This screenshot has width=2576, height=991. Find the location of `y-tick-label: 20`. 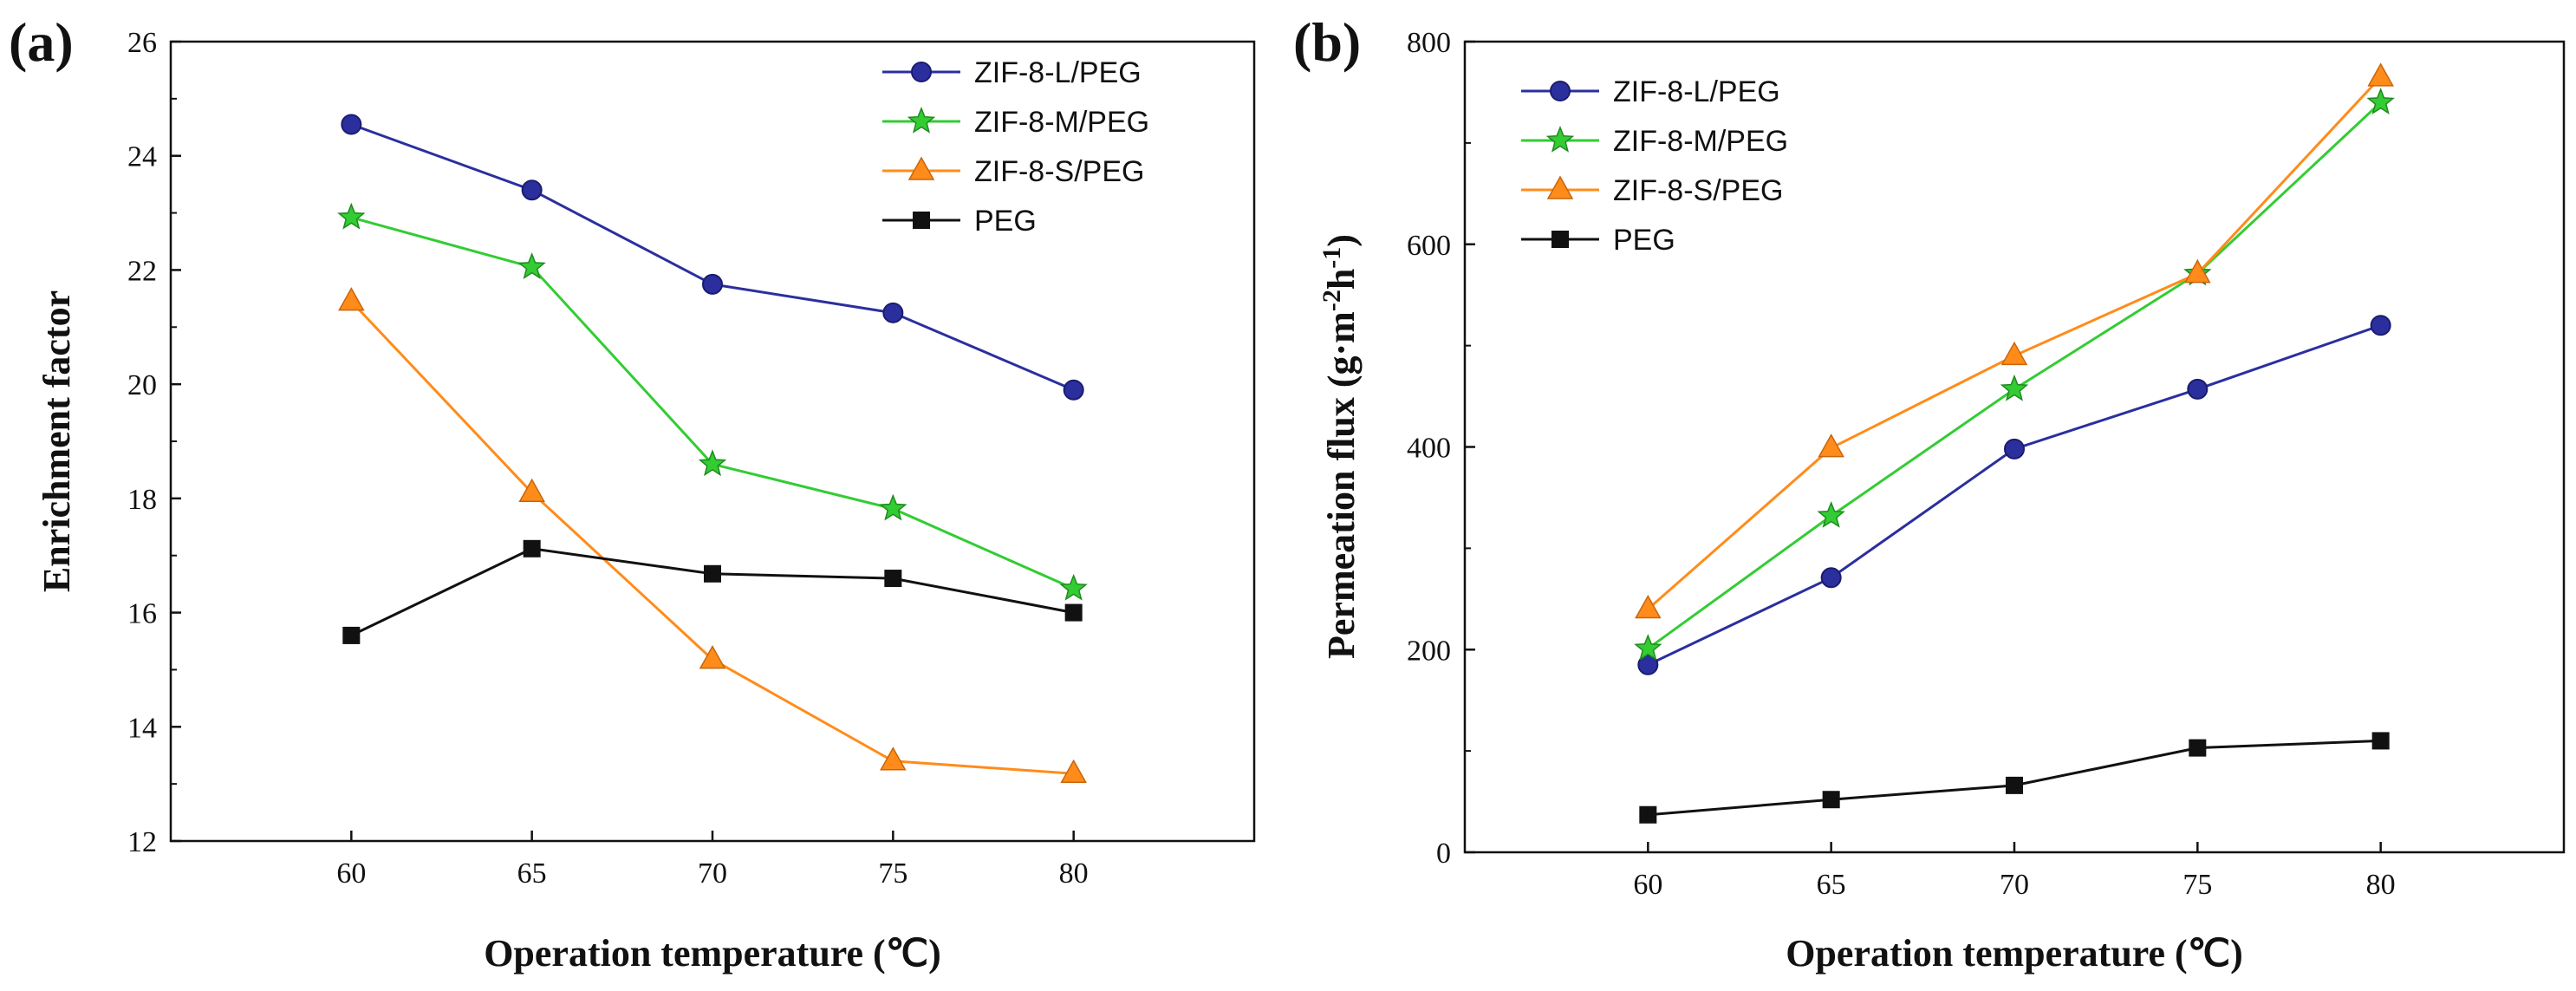

y-tick-label: 20 is located at coordinates (142, 385).